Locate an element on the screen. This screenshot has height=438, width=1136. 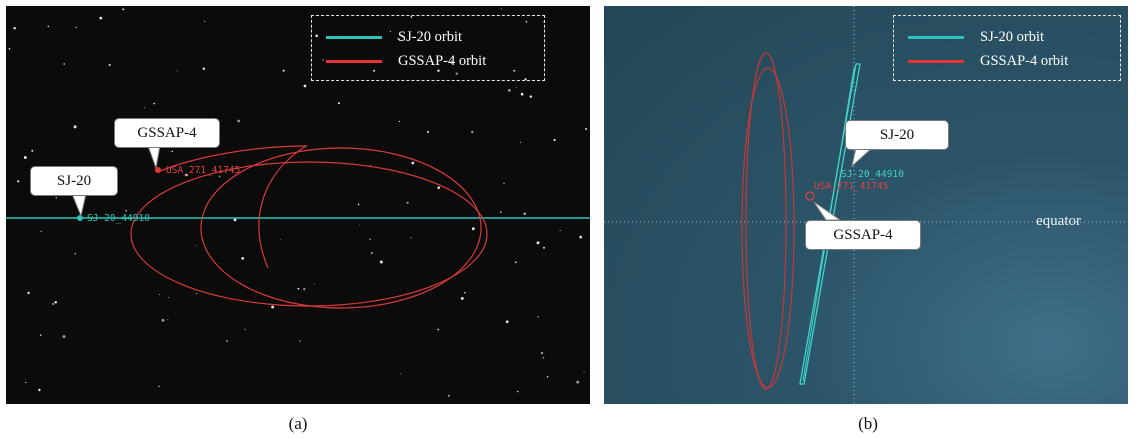
legend-swatch-gssap is located at coordinates (354, 61).